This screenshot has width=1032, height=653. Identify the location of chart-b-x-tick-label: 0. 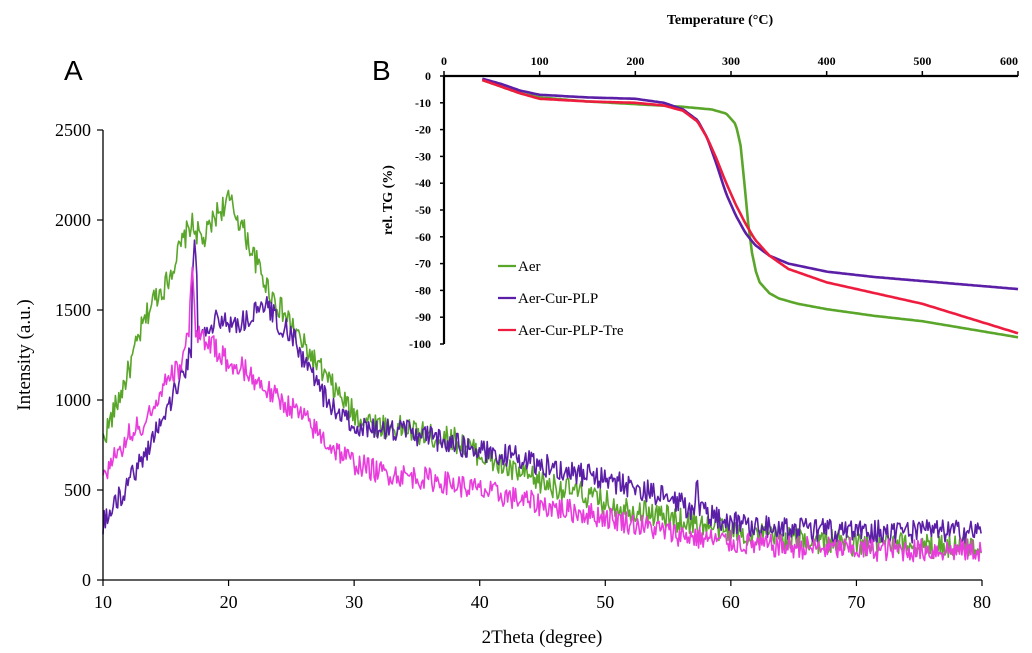
(444, 61).